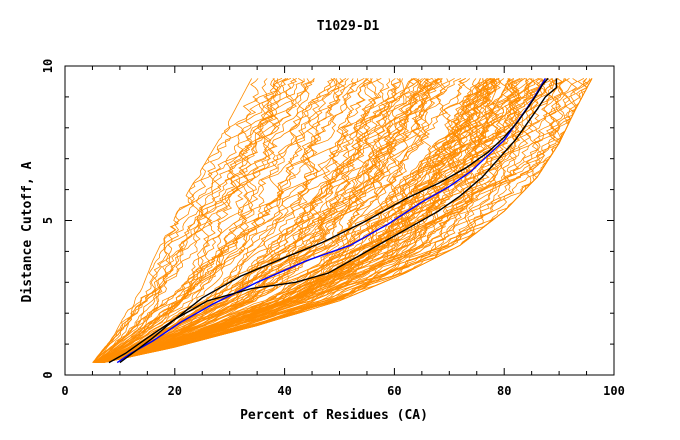 The width and height of the screenshot is (680, 440). Describe the element at coordinates (614, 391) in the screenshot. I see `x-tick-label: 100` at that location.